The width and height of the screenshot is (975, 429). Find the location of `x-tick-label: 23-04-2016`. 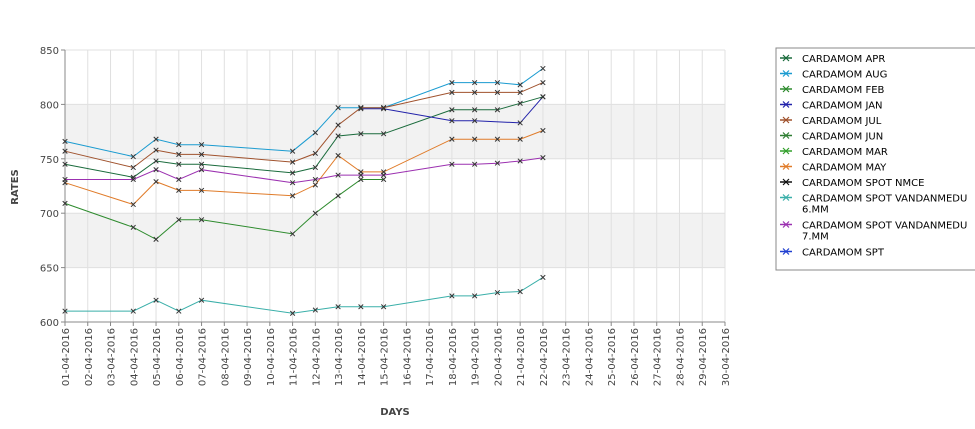

x-tick-label: 23-04-2016 is located at coordinates (567, 357).